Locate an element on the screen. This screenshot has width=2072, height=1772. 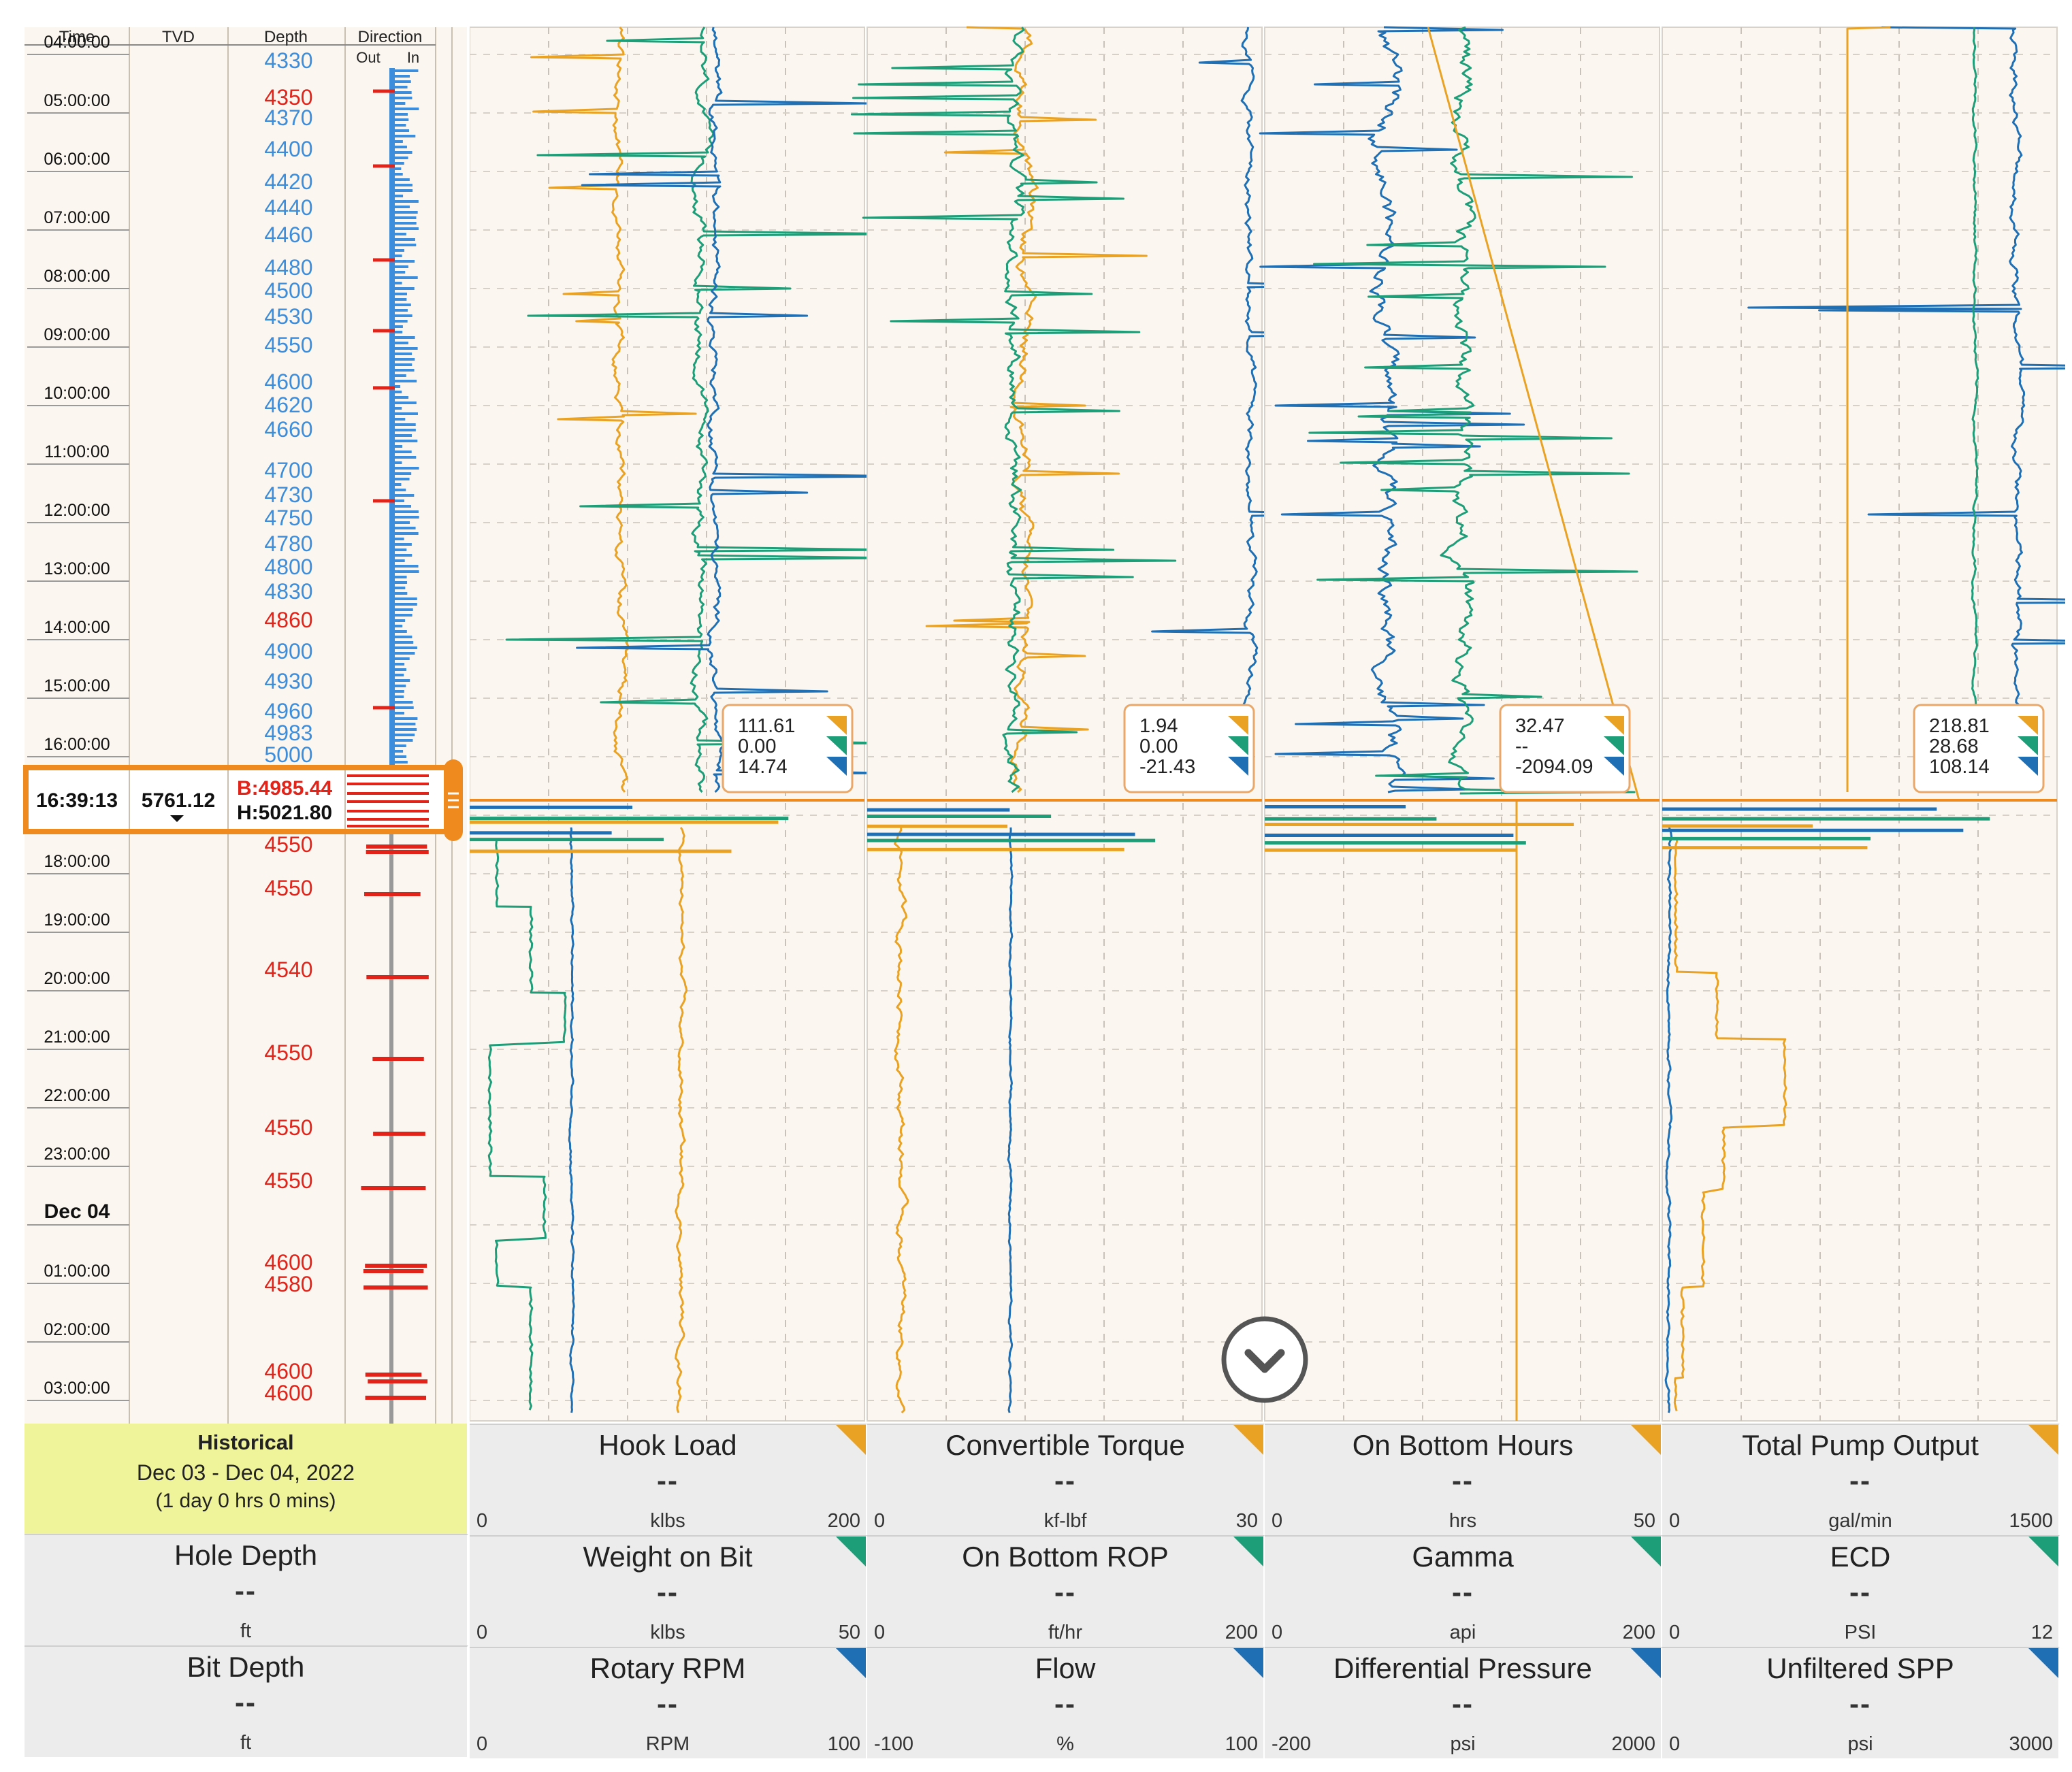
parameter-box: Rotary RPM -- RPM 0 100 is located at coordinates (668, 1702).